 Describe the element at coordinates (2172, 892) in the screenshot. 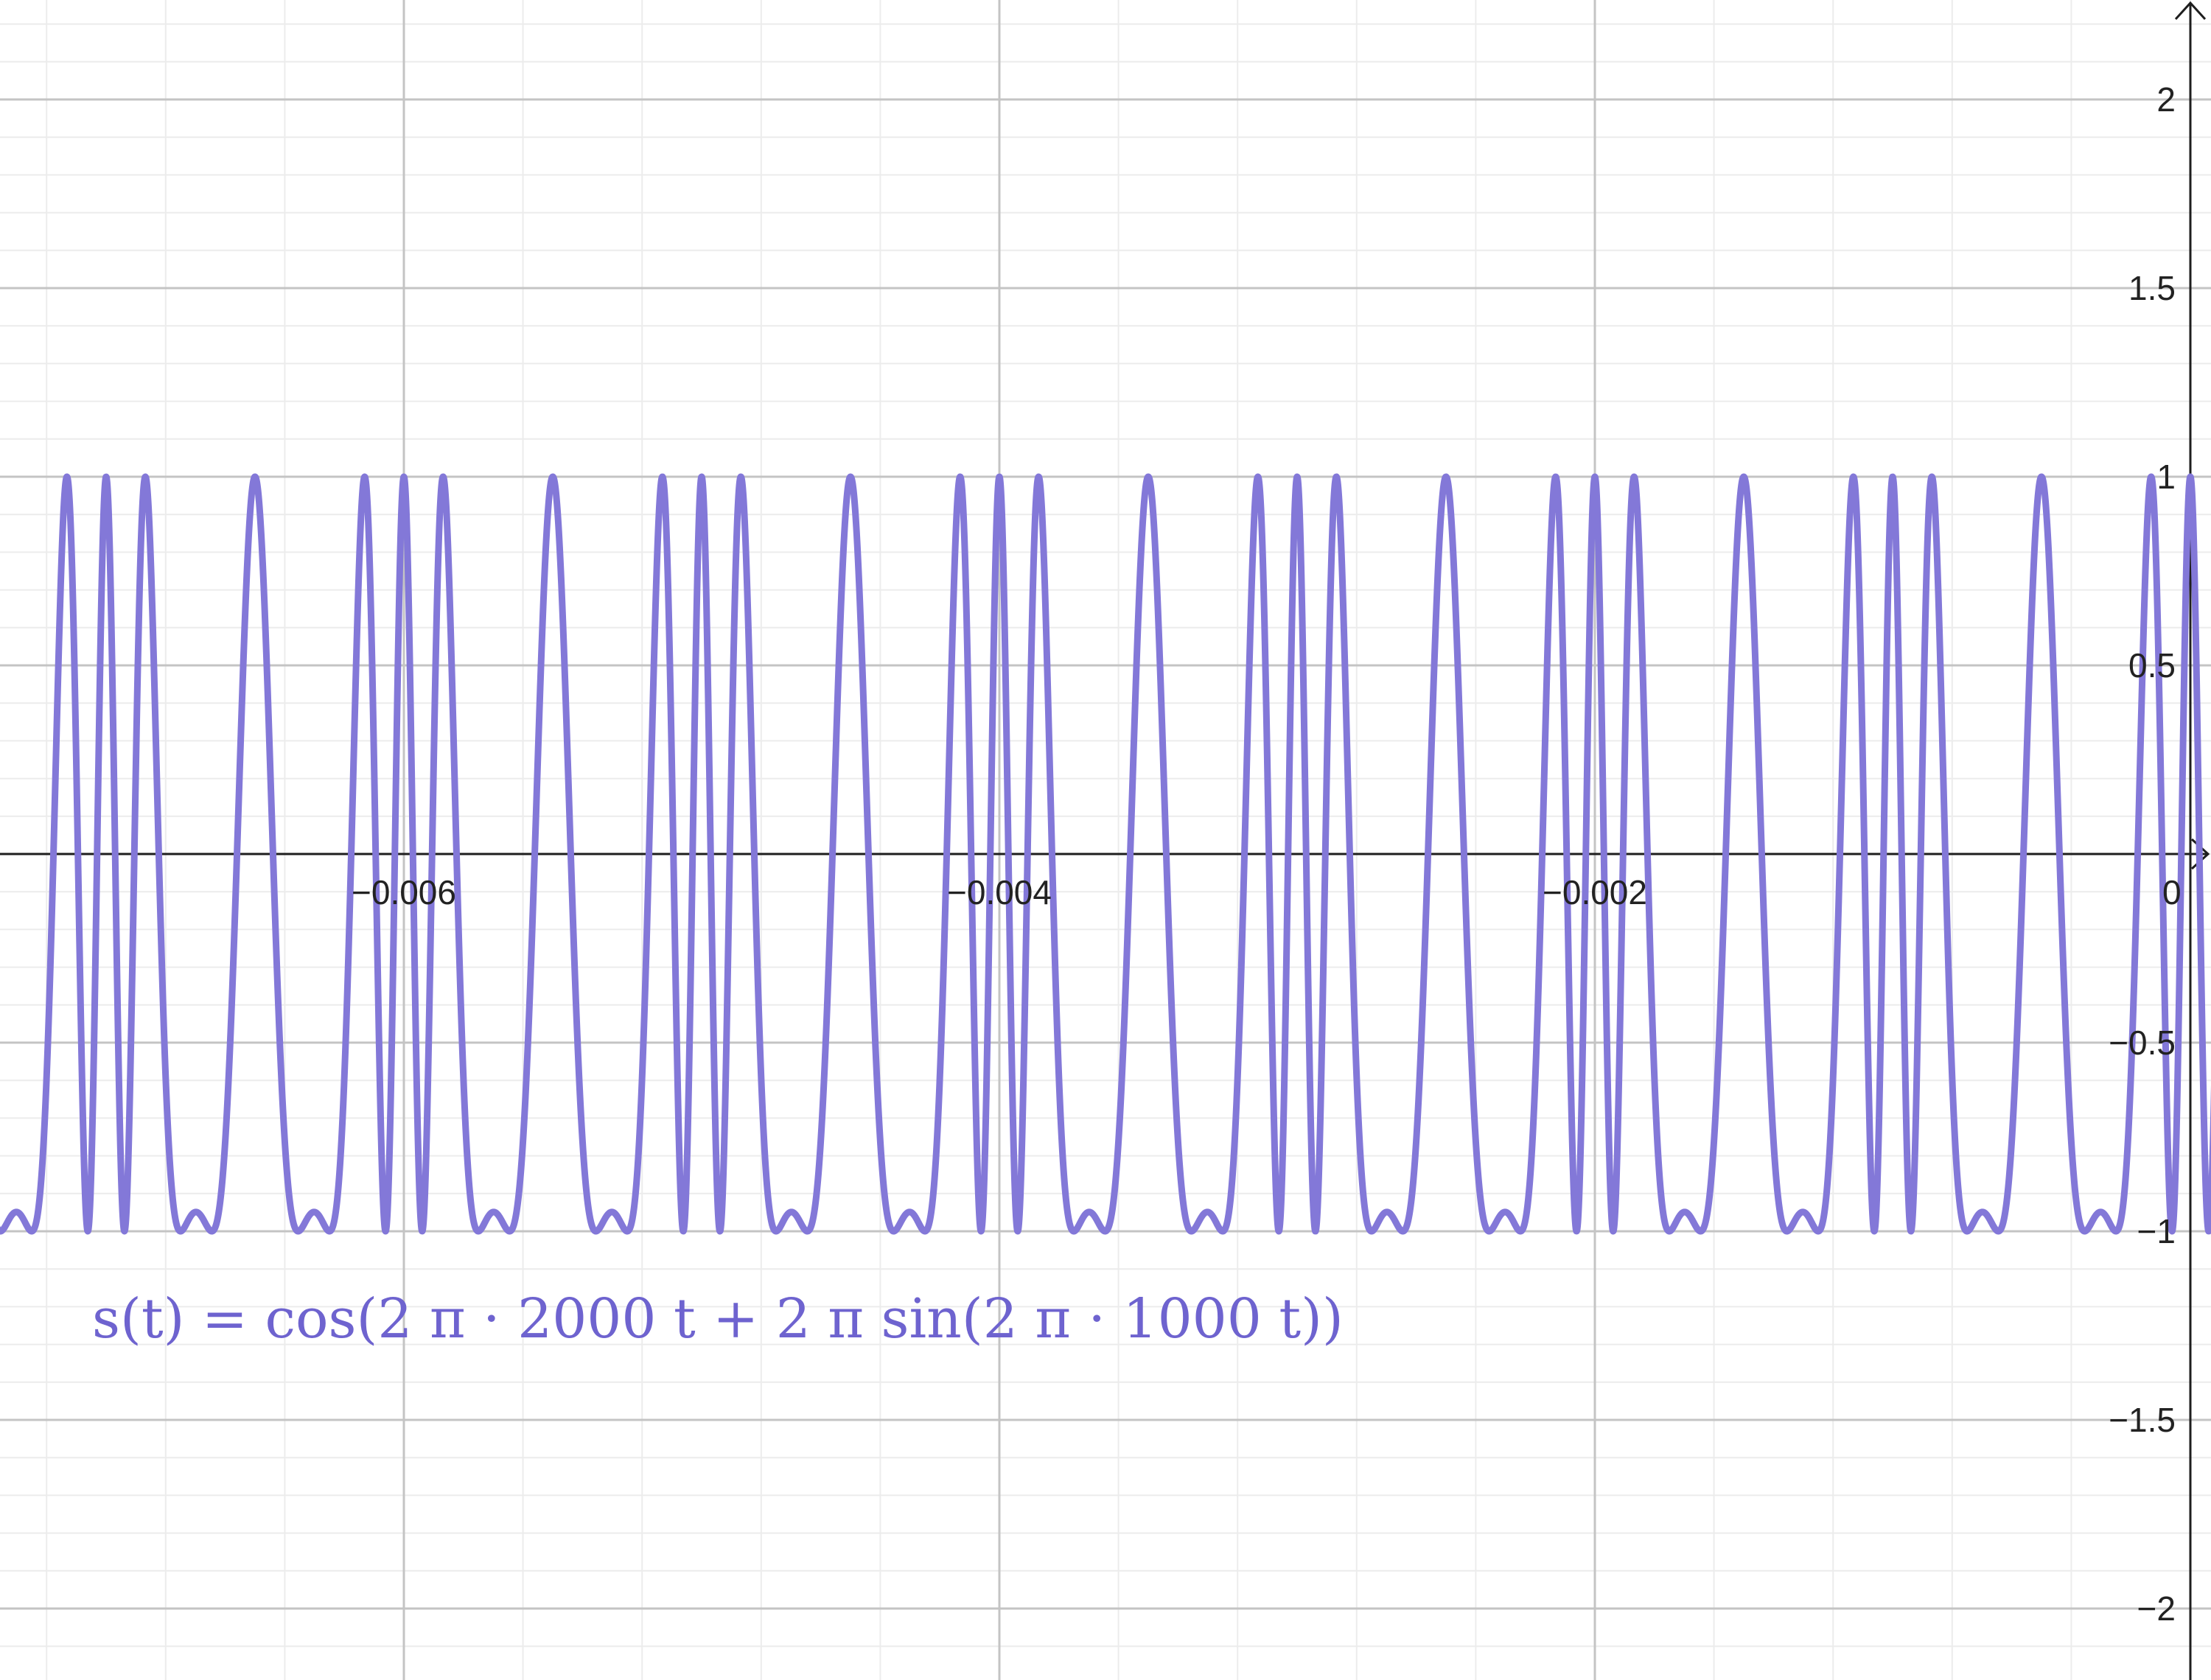

I see `x-tick-label: 0` at that location.